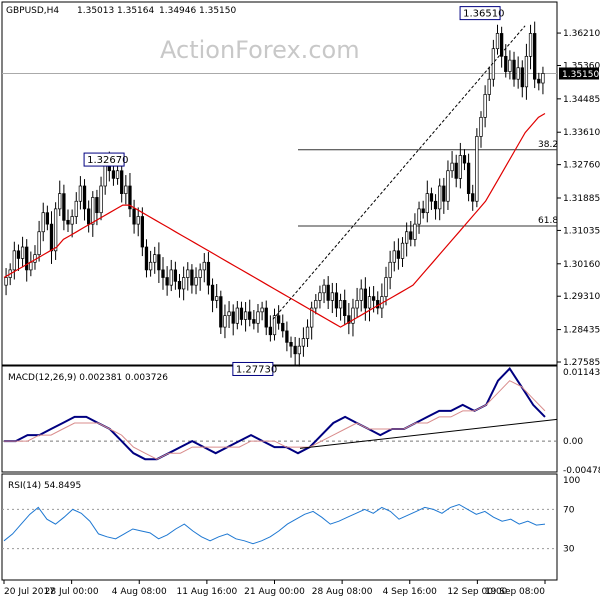  I want to click on price-y-tick-label: 1.36210, so click(581, 34).